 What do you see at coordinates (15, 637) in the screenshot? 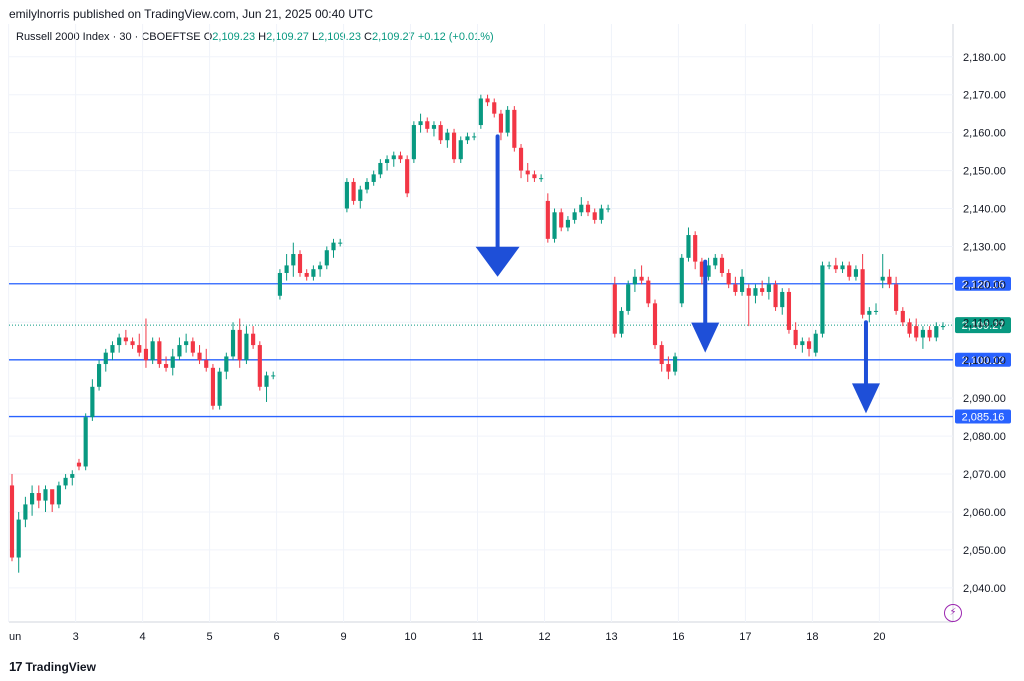
I see `x-tick-label: un` at bounding box center [15, 637].